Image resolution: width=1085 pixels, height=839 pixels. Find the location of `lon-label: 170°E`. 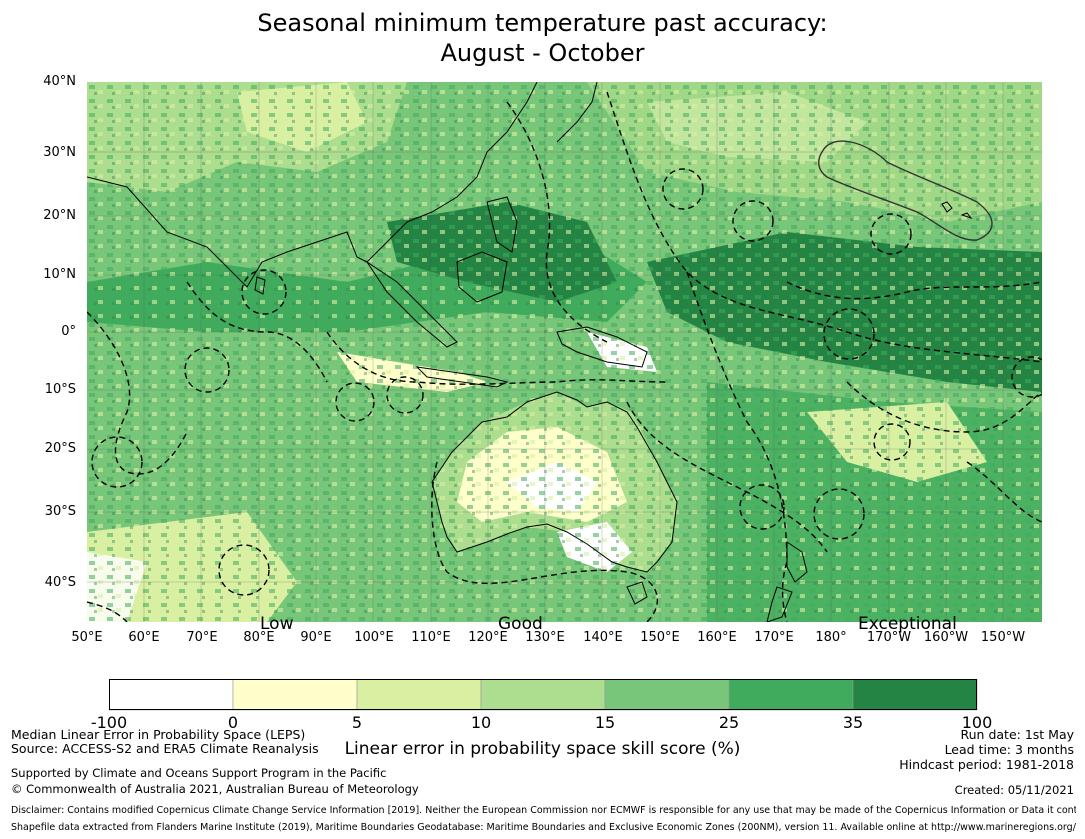

lon-label: 170°E is located at coordinates (774, 637).